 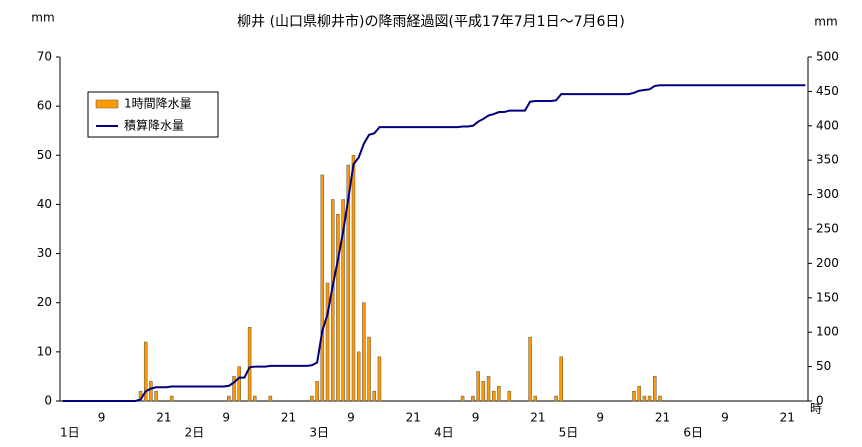 What do you see at coordinates (44, 351) in the screenshot?
I see `y-tick-label: 10` at bounding box center [44, 351].